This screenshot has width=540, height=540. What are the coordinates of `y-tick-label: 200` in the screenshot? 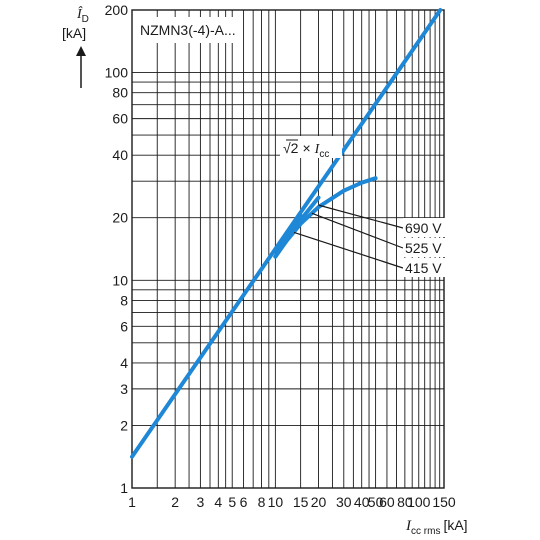 It's located at (117, 10).